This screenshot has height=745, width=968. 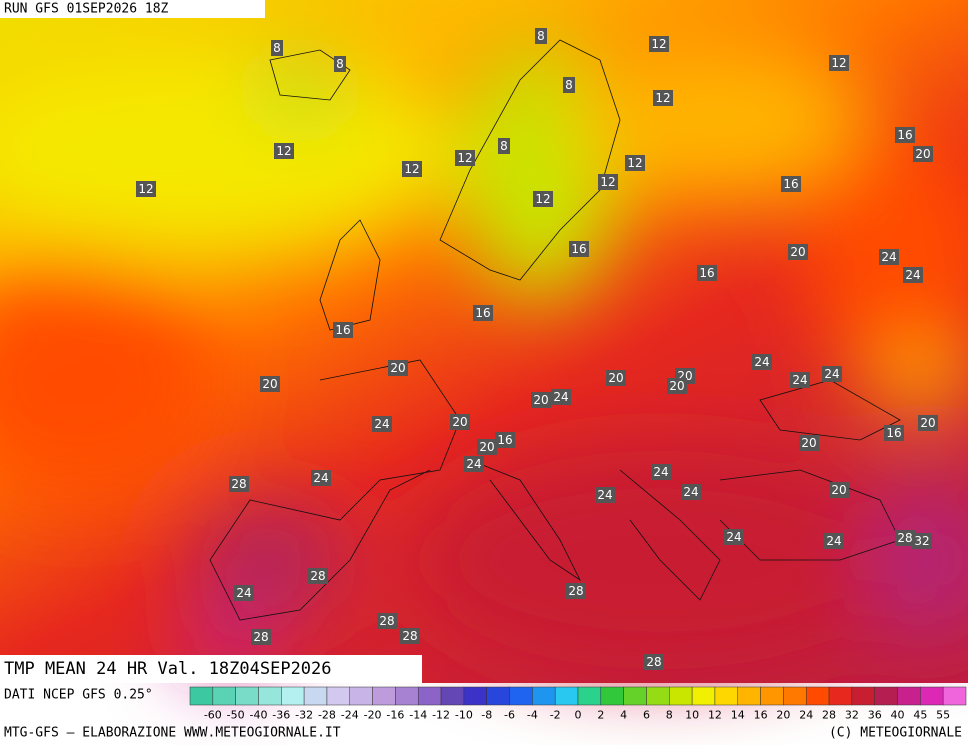 I want to click on legend-tick-label: 32, so click(x=852, y=715).